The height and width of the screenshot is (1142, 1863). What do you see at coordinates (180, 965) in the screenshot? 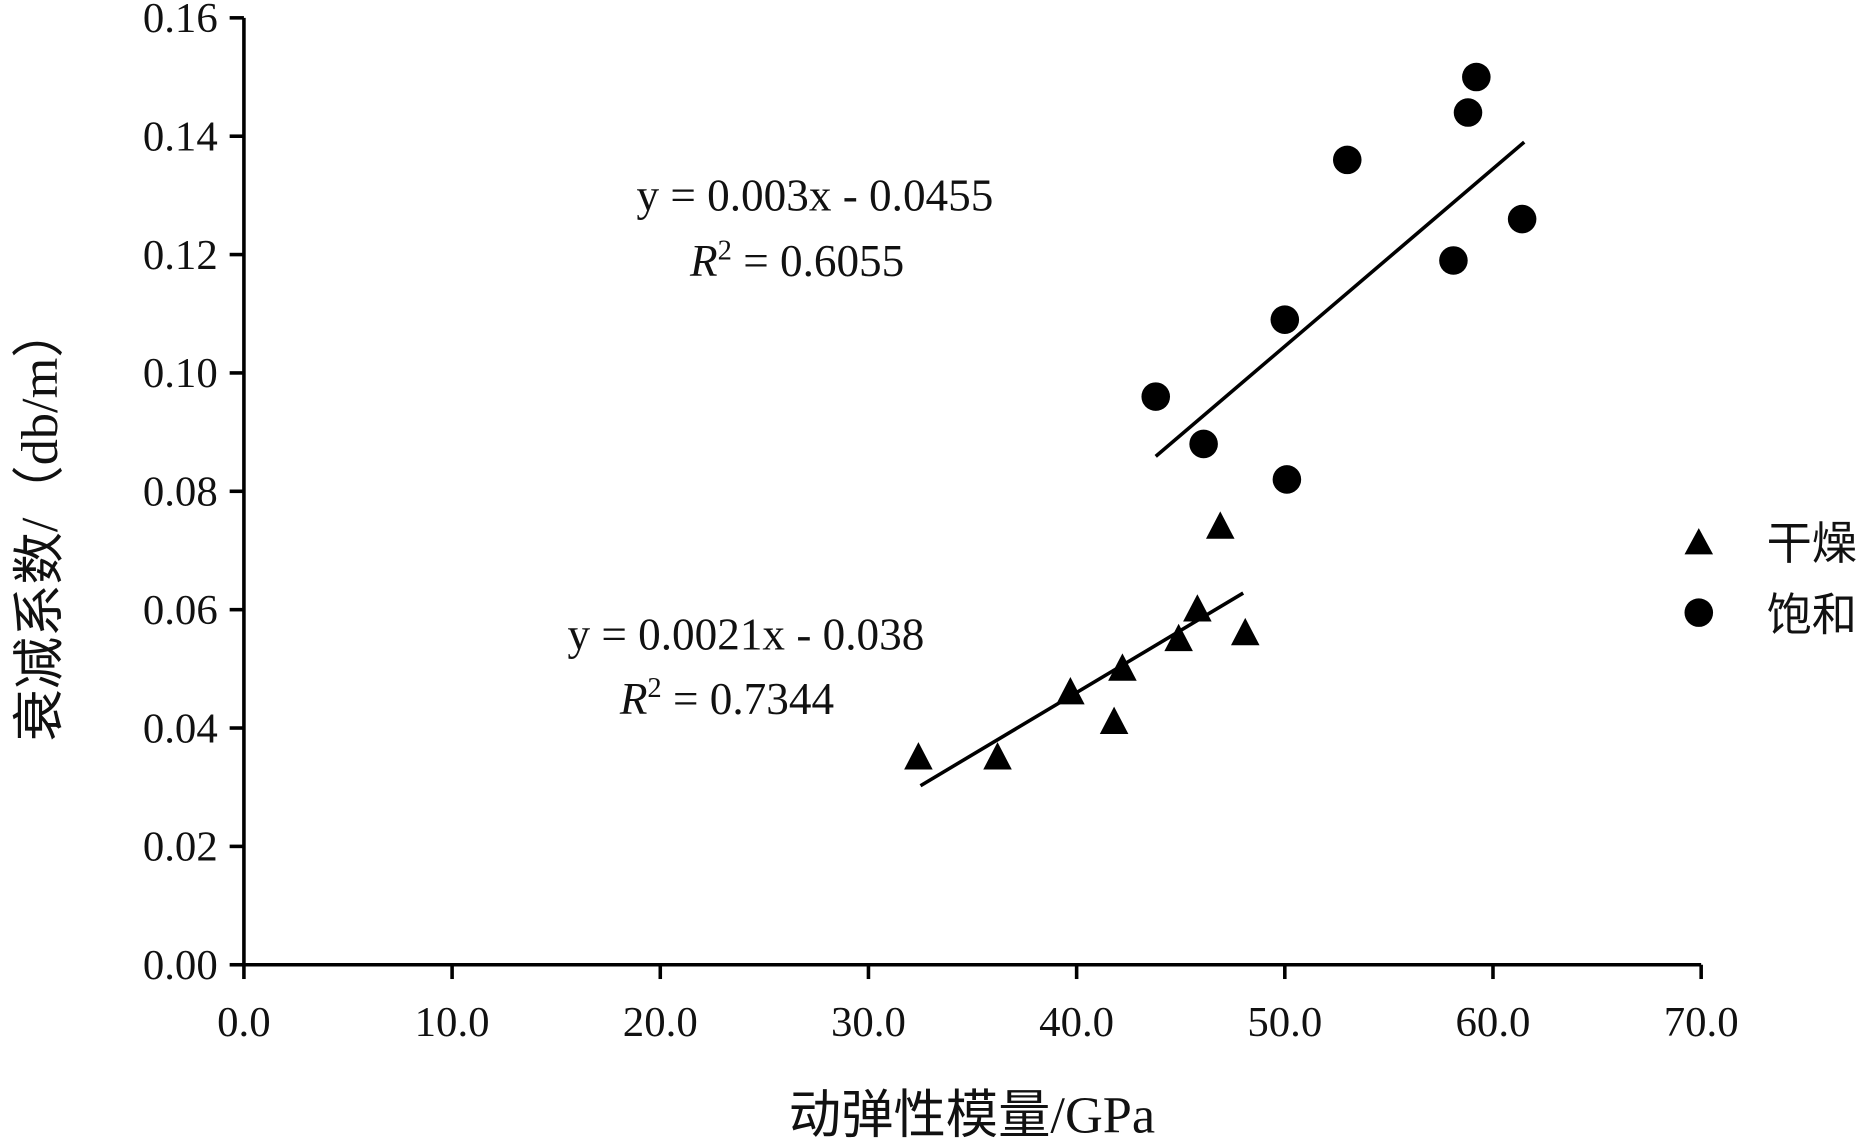
I see `y-tick-label: 0.00` at bounding box center [180, 965].